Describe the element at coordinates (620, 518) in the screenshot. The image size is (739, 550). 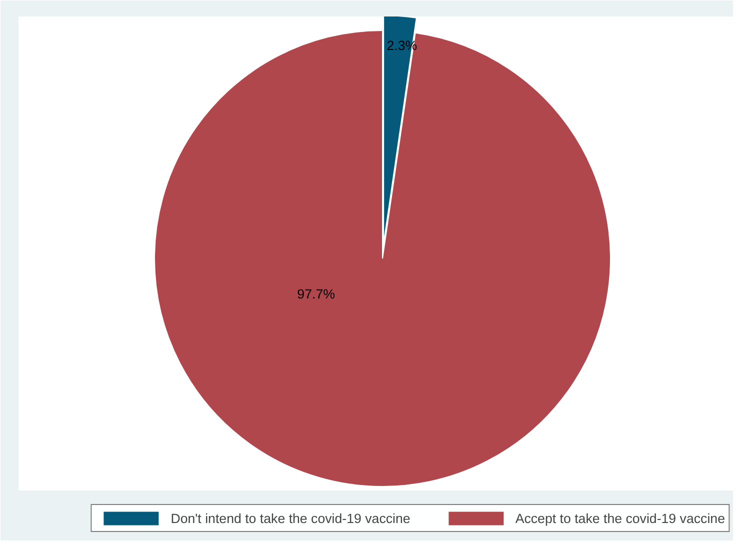
I see `legend-label: Accept to take the covid-19 vaccine` at that location.